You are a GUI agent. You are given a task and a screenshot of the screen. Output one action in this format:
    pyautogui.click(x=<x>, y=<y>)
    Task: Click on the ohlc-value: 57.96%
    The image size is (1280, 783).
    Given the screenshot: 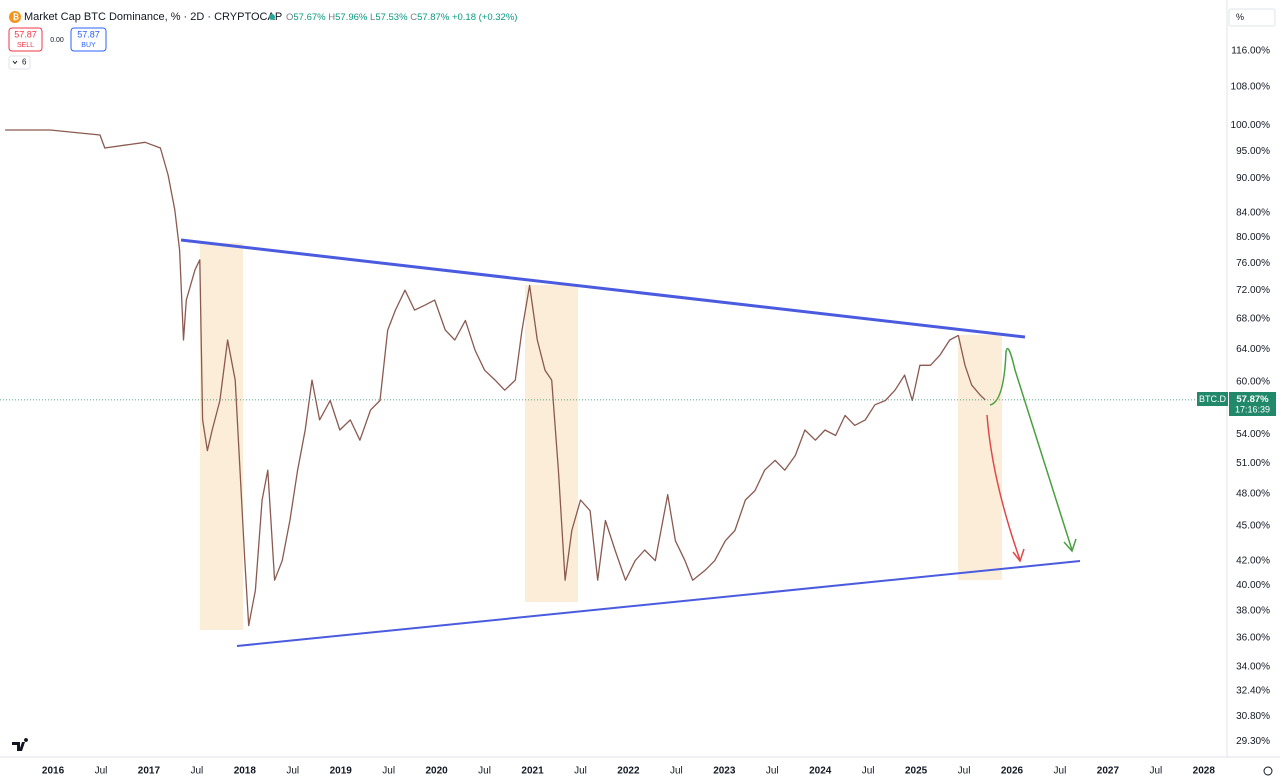 What is the action you would take?
    pyautogui.click(x=351, y=17)
    